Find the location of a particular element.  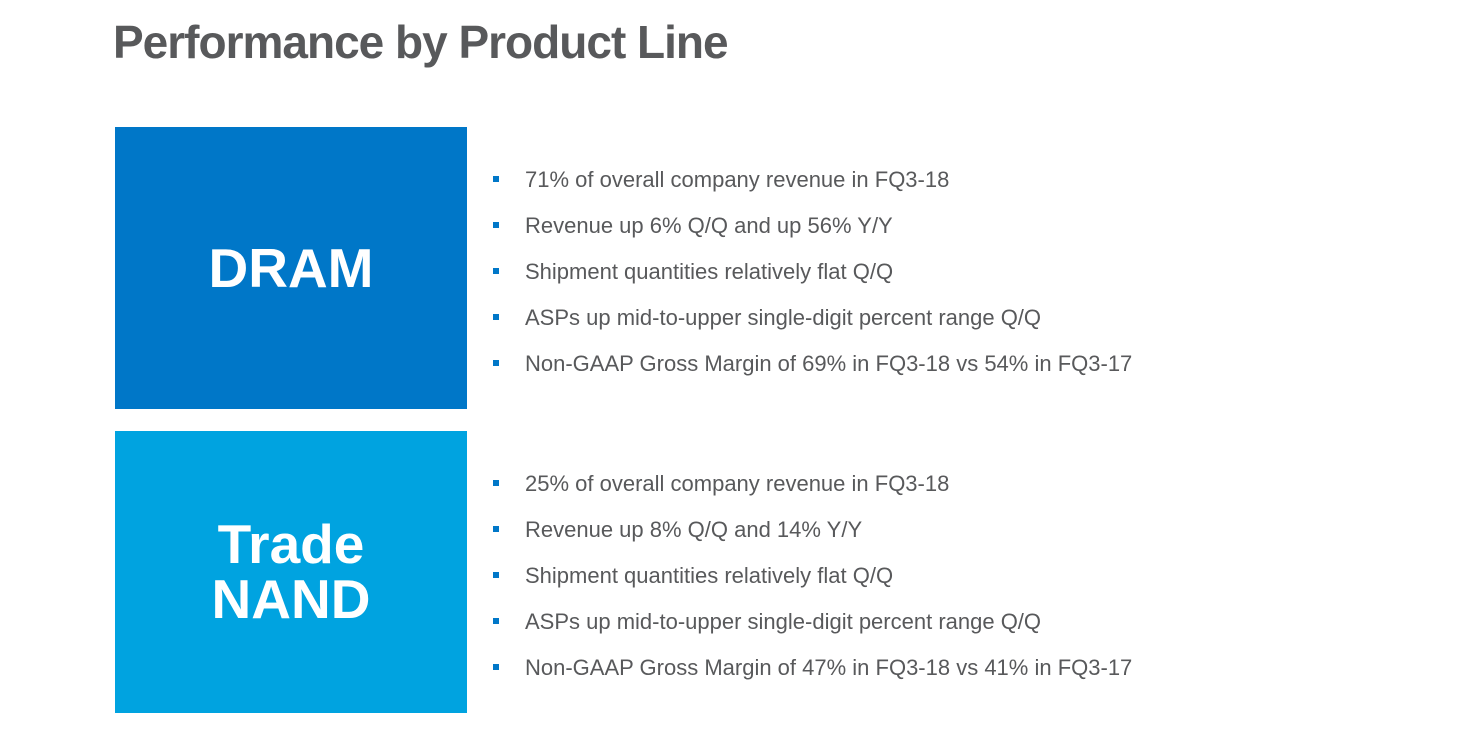

dram-bullet-item: 71% of overall company revenue in FQ3-18 is located at coordinates (811, 180).